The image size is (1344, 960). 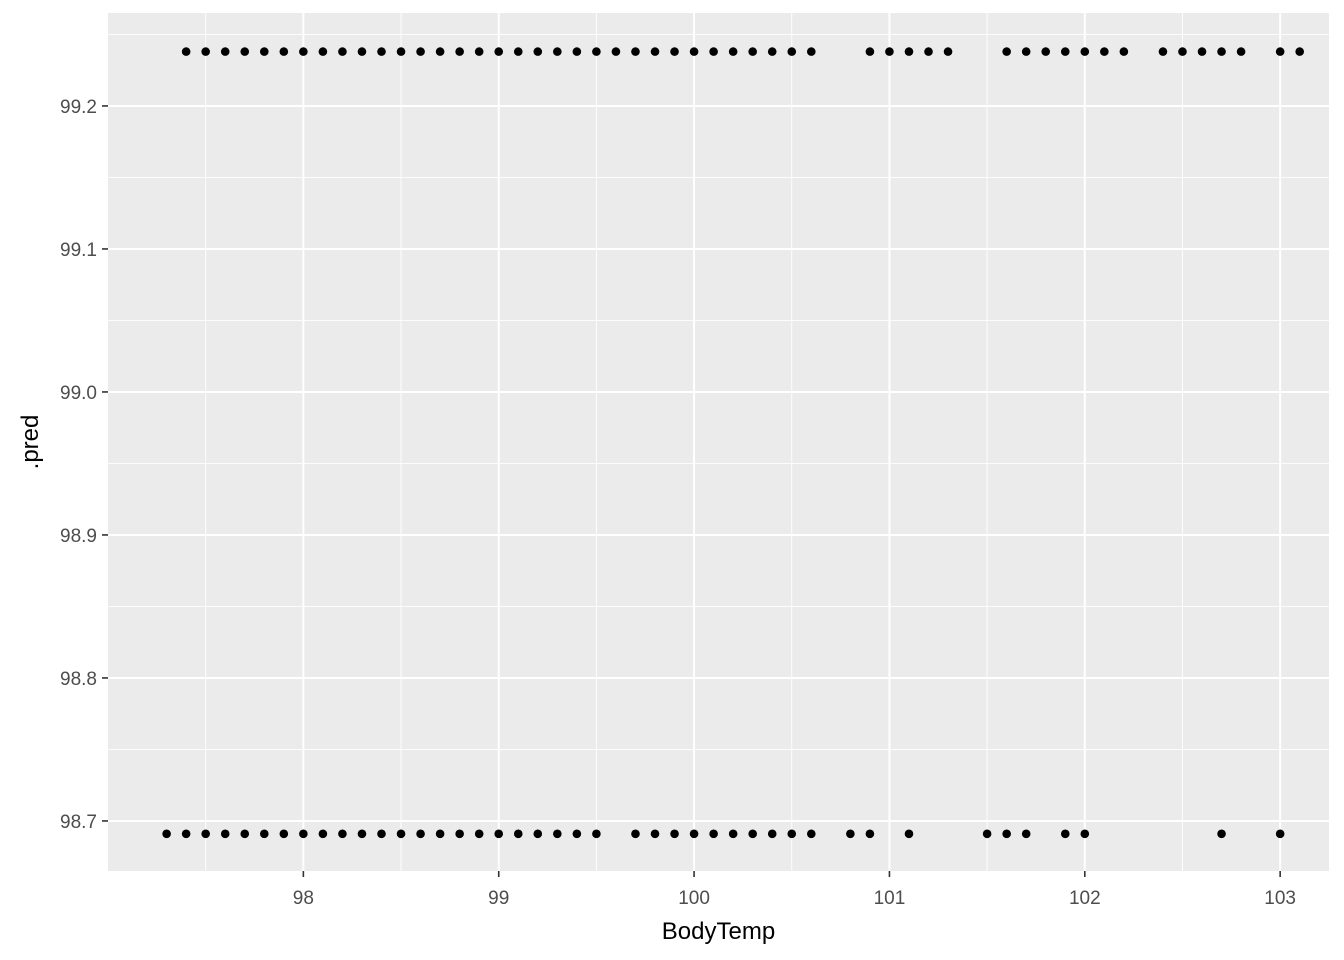 What do you see at coordinates (78, 250) in the screenshot?
I see `y-tick-label: 99.1` at bounding box center [78, 250].